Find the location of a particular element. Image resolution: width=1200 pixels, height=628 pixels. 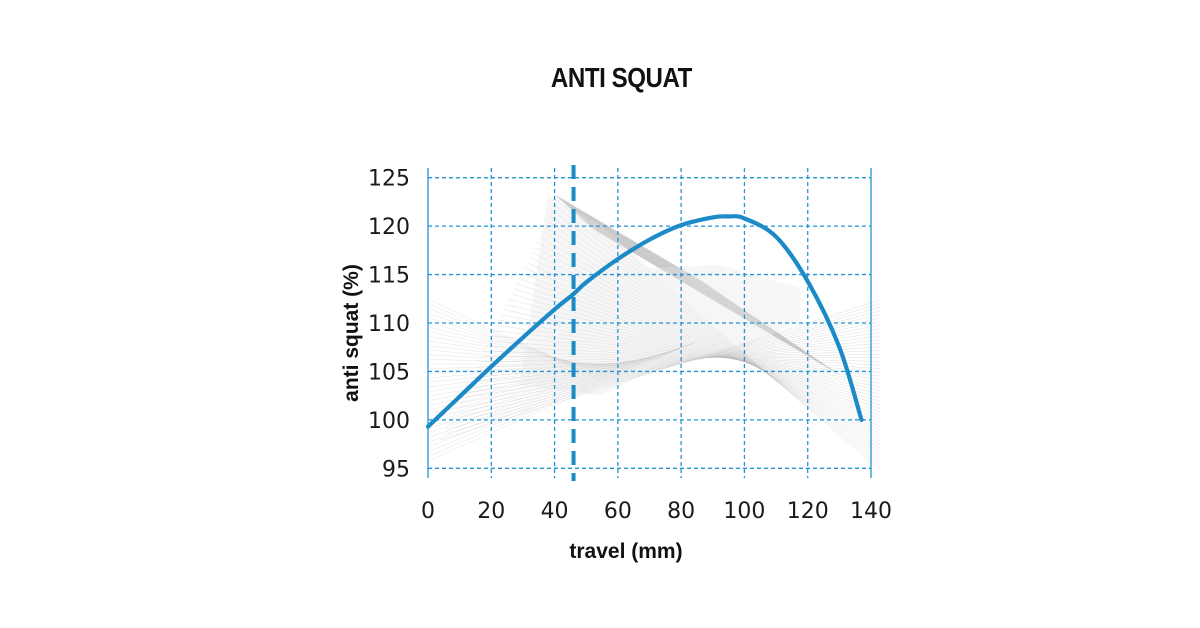

y-tick-label: 105 is located at coordinates (389, 372).